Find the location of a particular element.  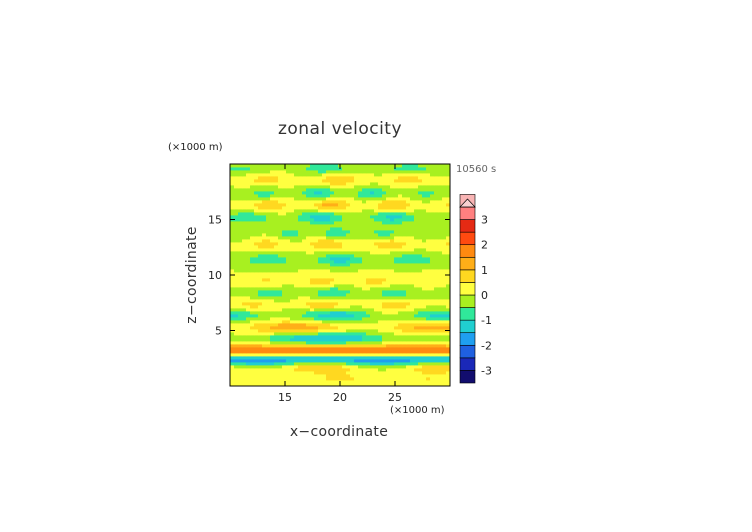

x-tick-label: 25 is located at coordinates (395, 397).